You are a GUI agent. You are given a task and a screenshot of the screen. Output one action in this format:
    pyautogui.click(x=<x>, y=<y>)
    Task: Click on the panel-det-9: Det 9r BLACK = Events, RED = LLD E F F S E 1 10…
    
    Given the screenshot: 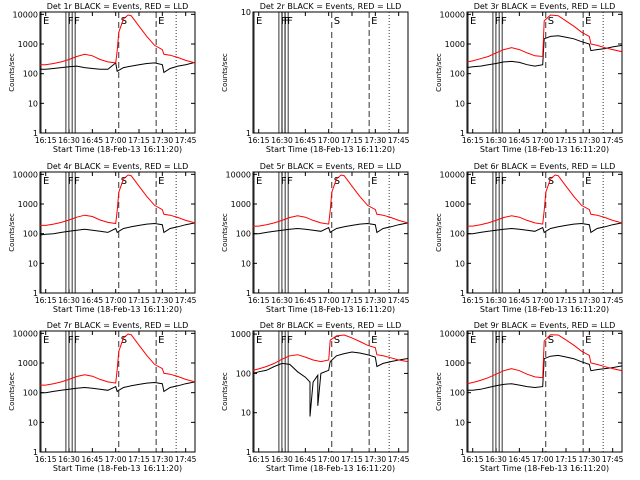 What is the action you would take?
    pyautogui.click(x=529, y=397)
    